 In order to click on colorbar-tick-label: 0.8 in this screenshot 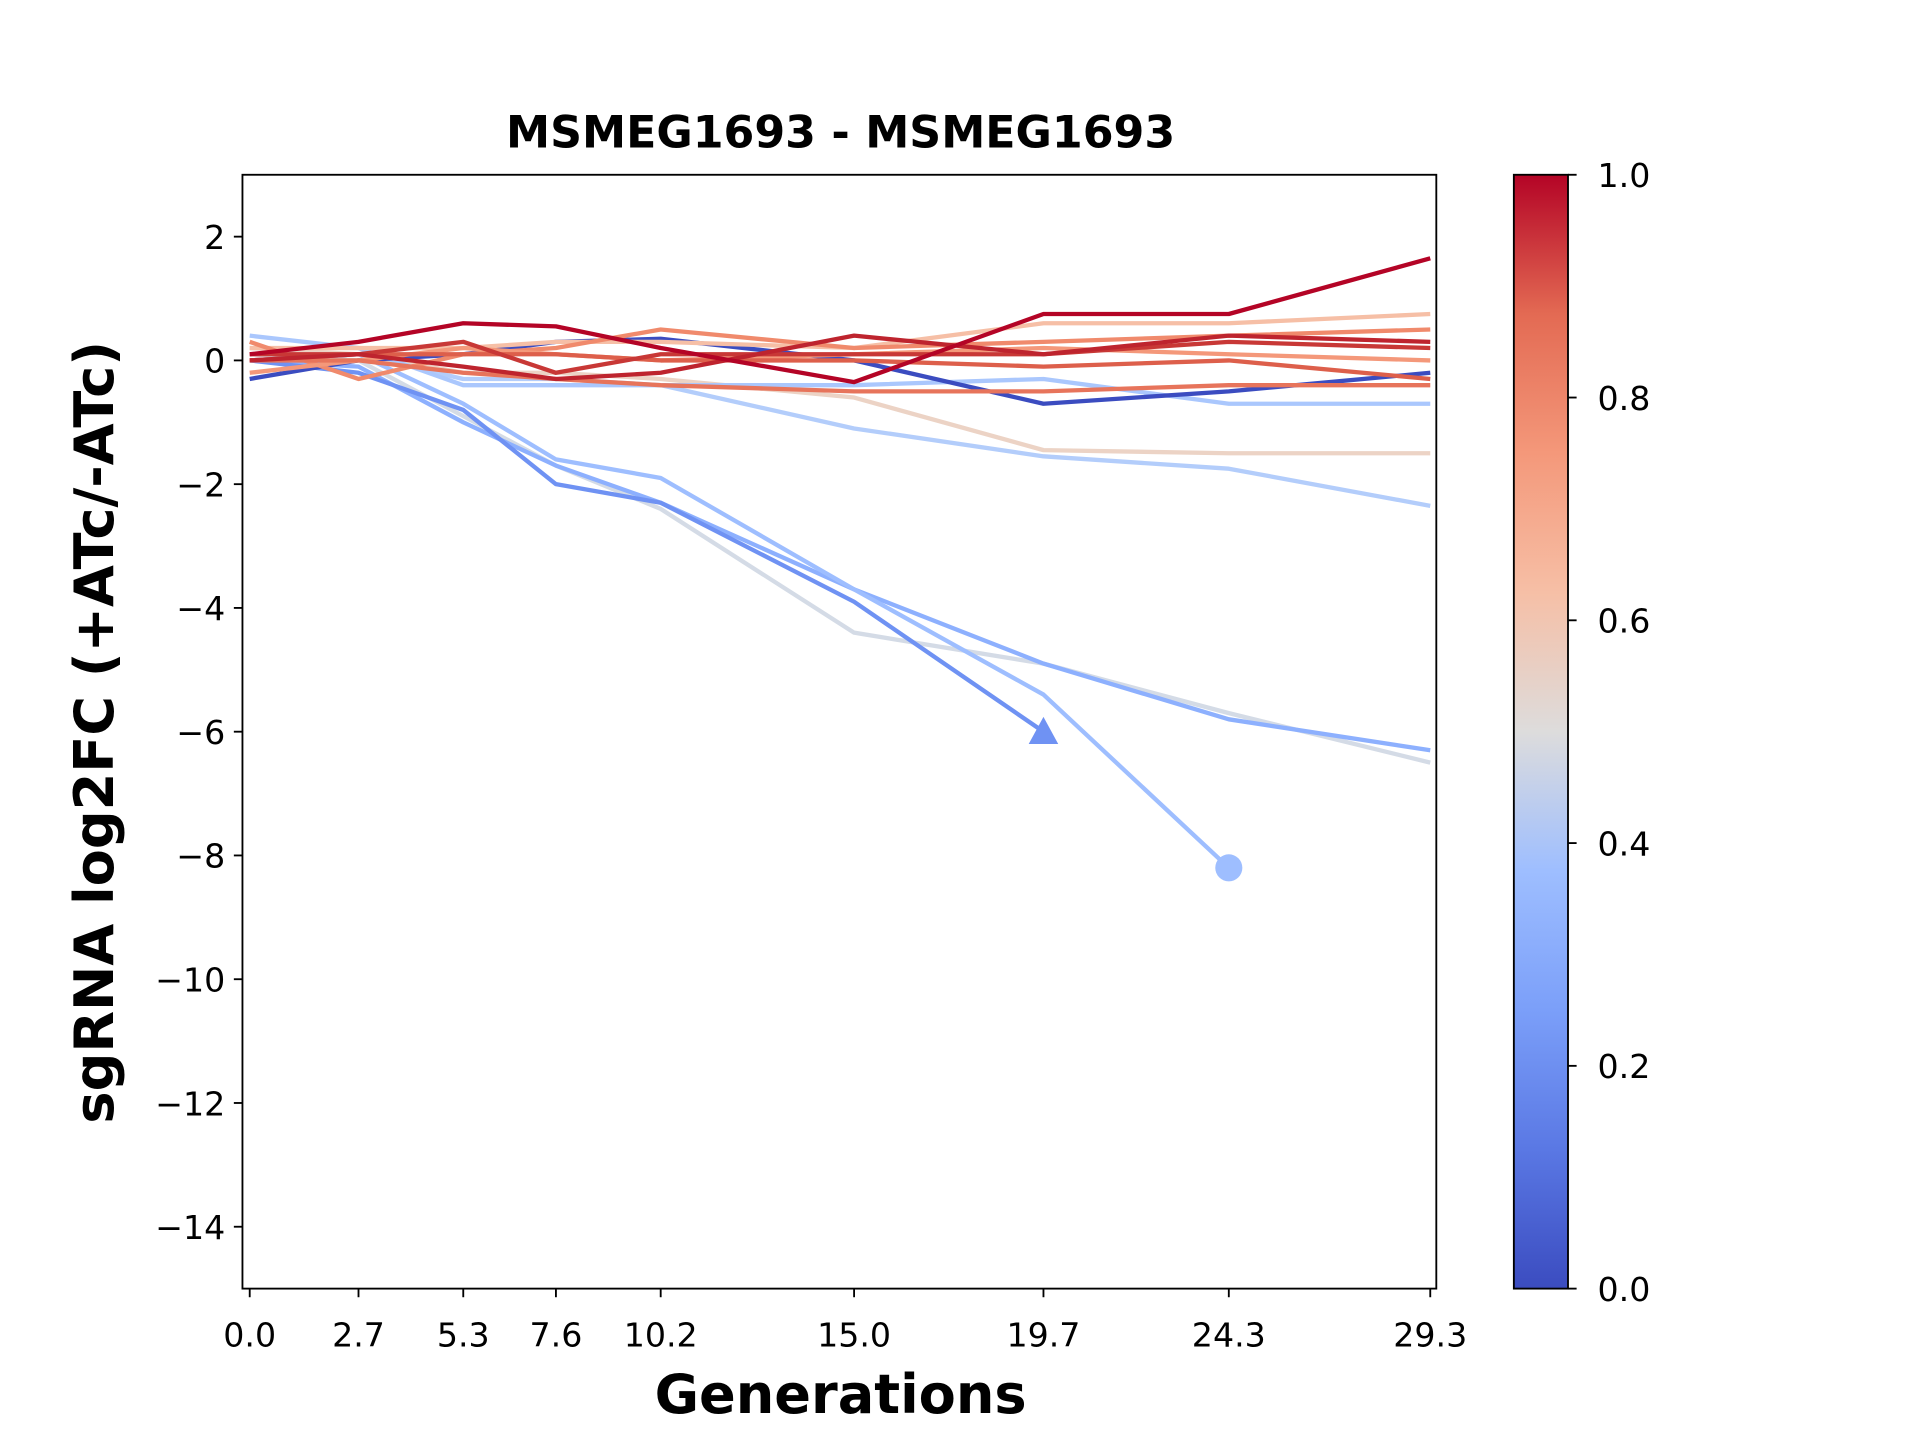, I will do `click(1624, 398)`.